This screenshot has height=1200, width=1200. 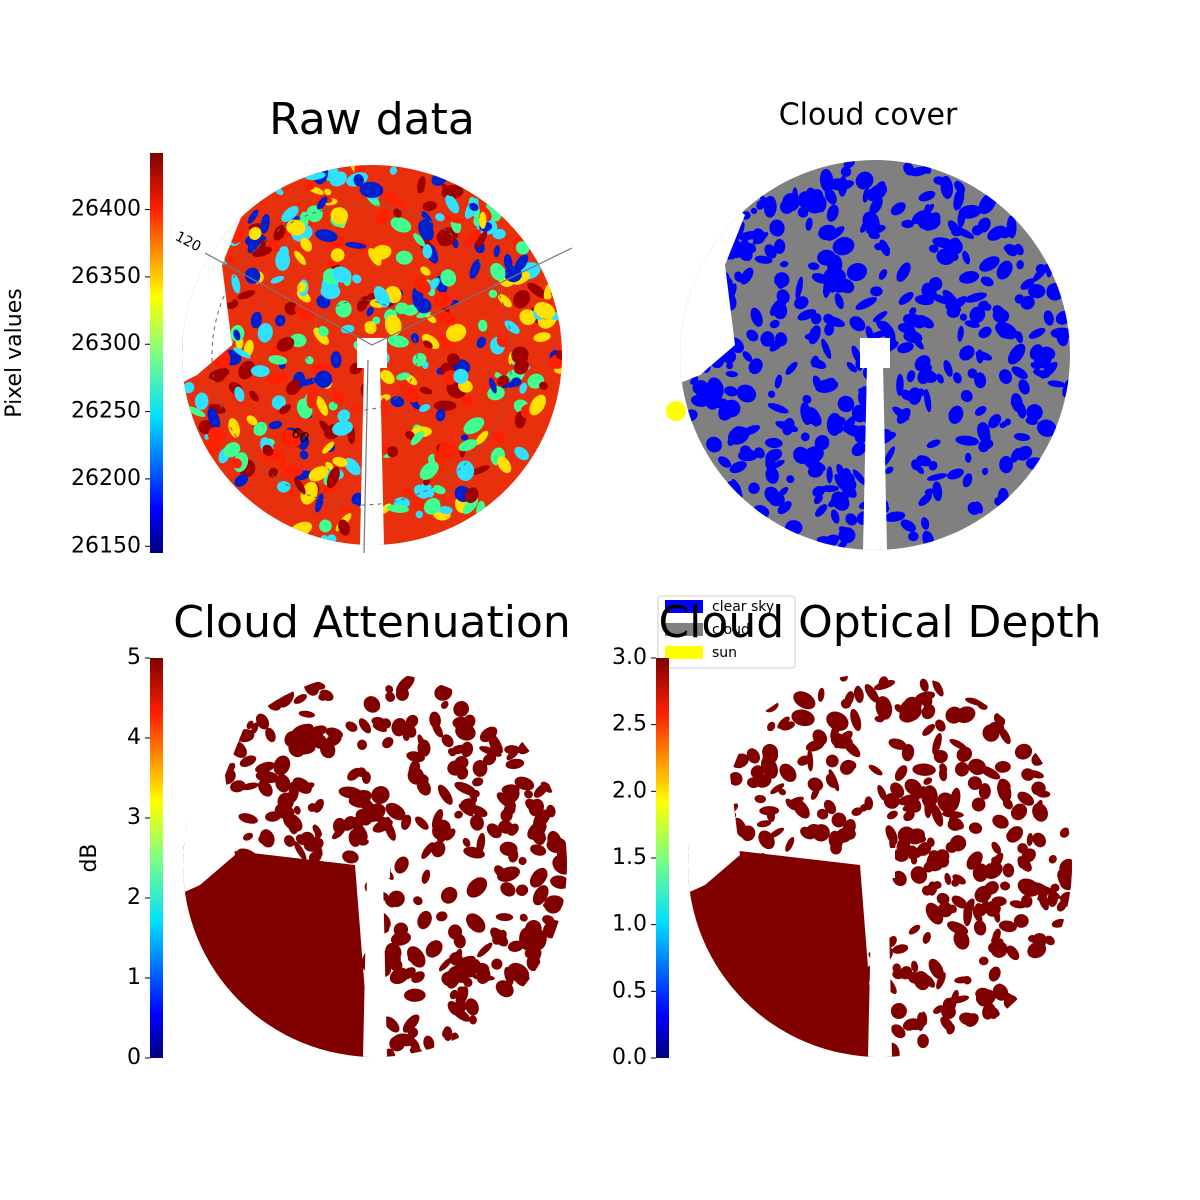 I want to click on polar-grid, so click(x=362, y=355).